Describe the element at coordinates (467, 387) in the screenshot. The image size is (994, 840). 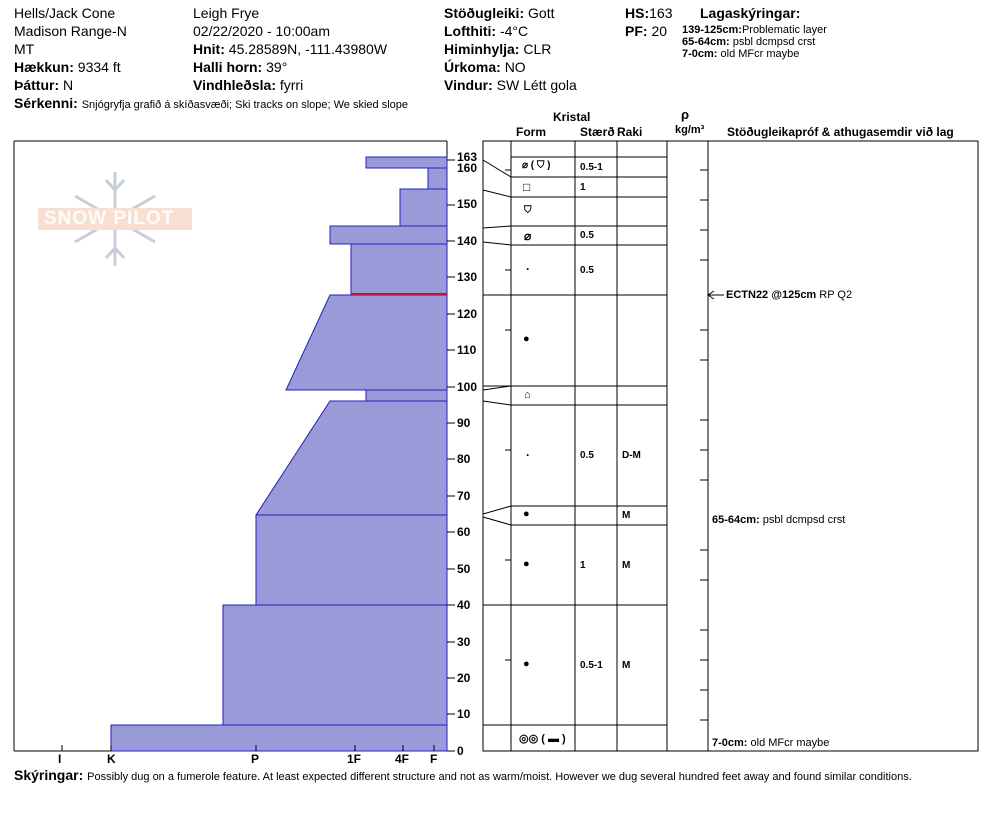
I see `height-label: 100` at that location.